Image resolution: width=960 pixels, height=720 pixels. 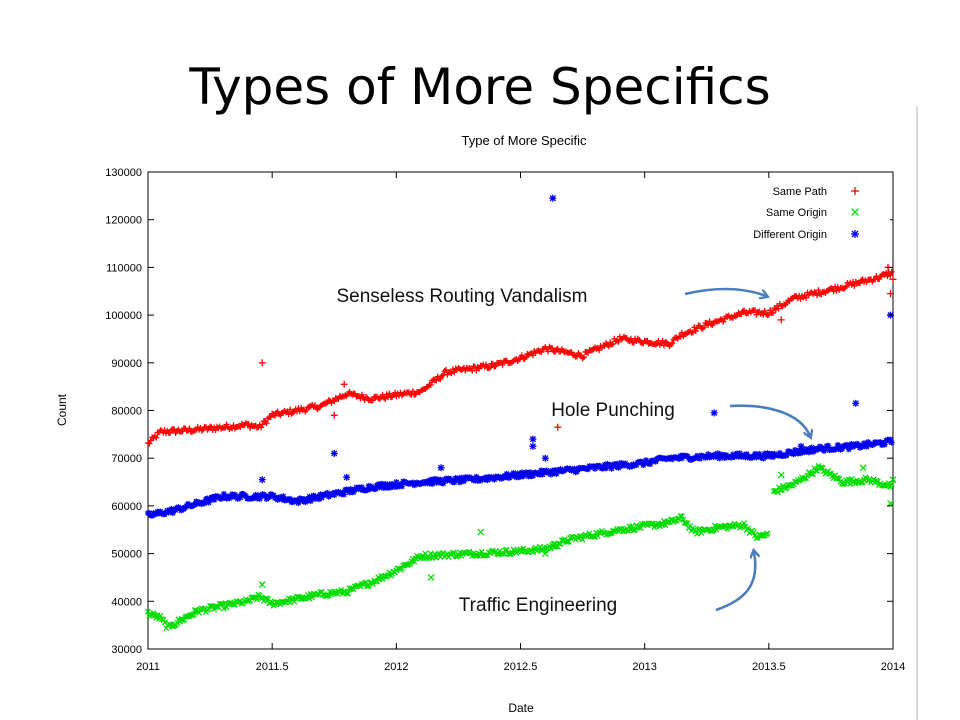 I want to click on legend-label-same-origin: Same Origin, so click(x=796, y=213).